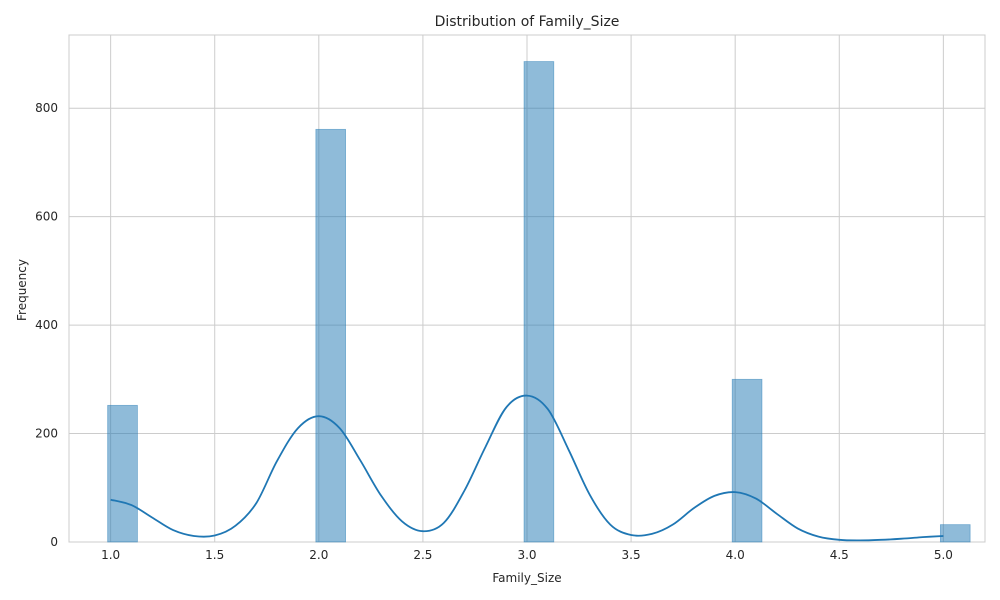 Image resolution: width=1000 pixels, height=600 pixels. What do you see at coordinates (527, 22) in the screenshot?
I see `chart-title: Distribution of Family_Size` at bounding box center [527, 22].